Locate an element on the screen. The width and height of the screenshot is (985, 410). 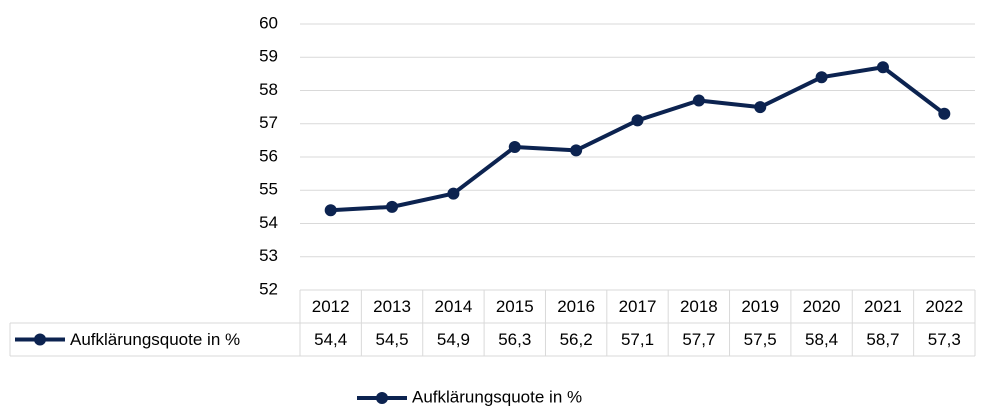
table-value: 58,7 is located at coordinates (882, 339).